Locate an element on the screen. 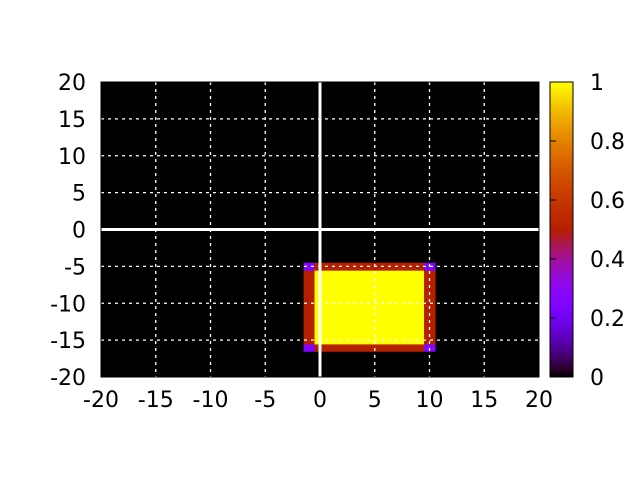 This screenshot has width=640, height=480. colorbar-tick-label: 0.6 is located at coordinates (607, 201).